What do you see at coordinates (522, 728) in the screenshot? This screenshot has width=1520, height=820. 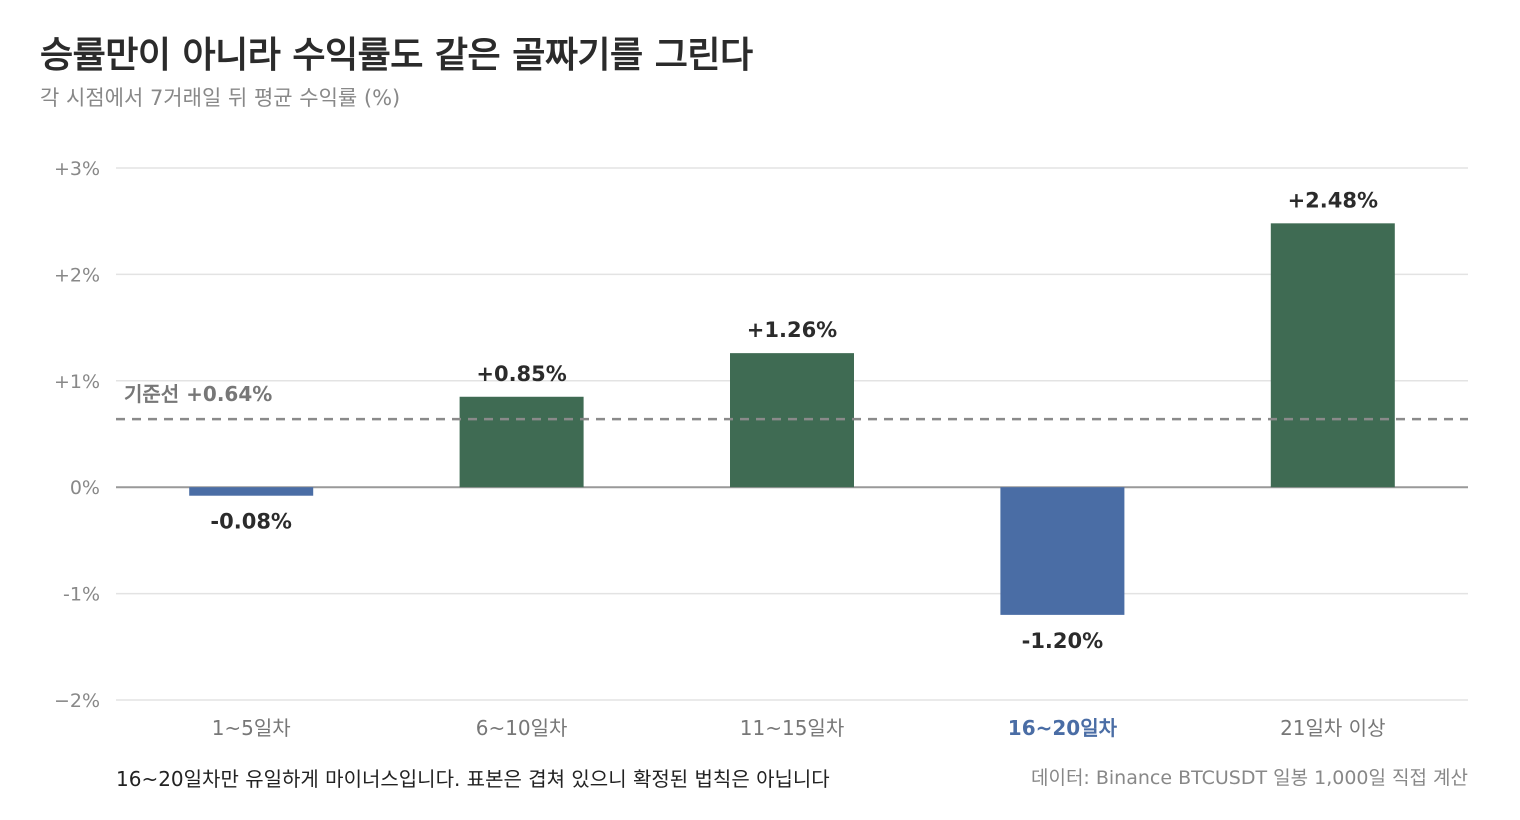 I see `x-tick-label: 6~10일차` at bounding box center [522, 728].